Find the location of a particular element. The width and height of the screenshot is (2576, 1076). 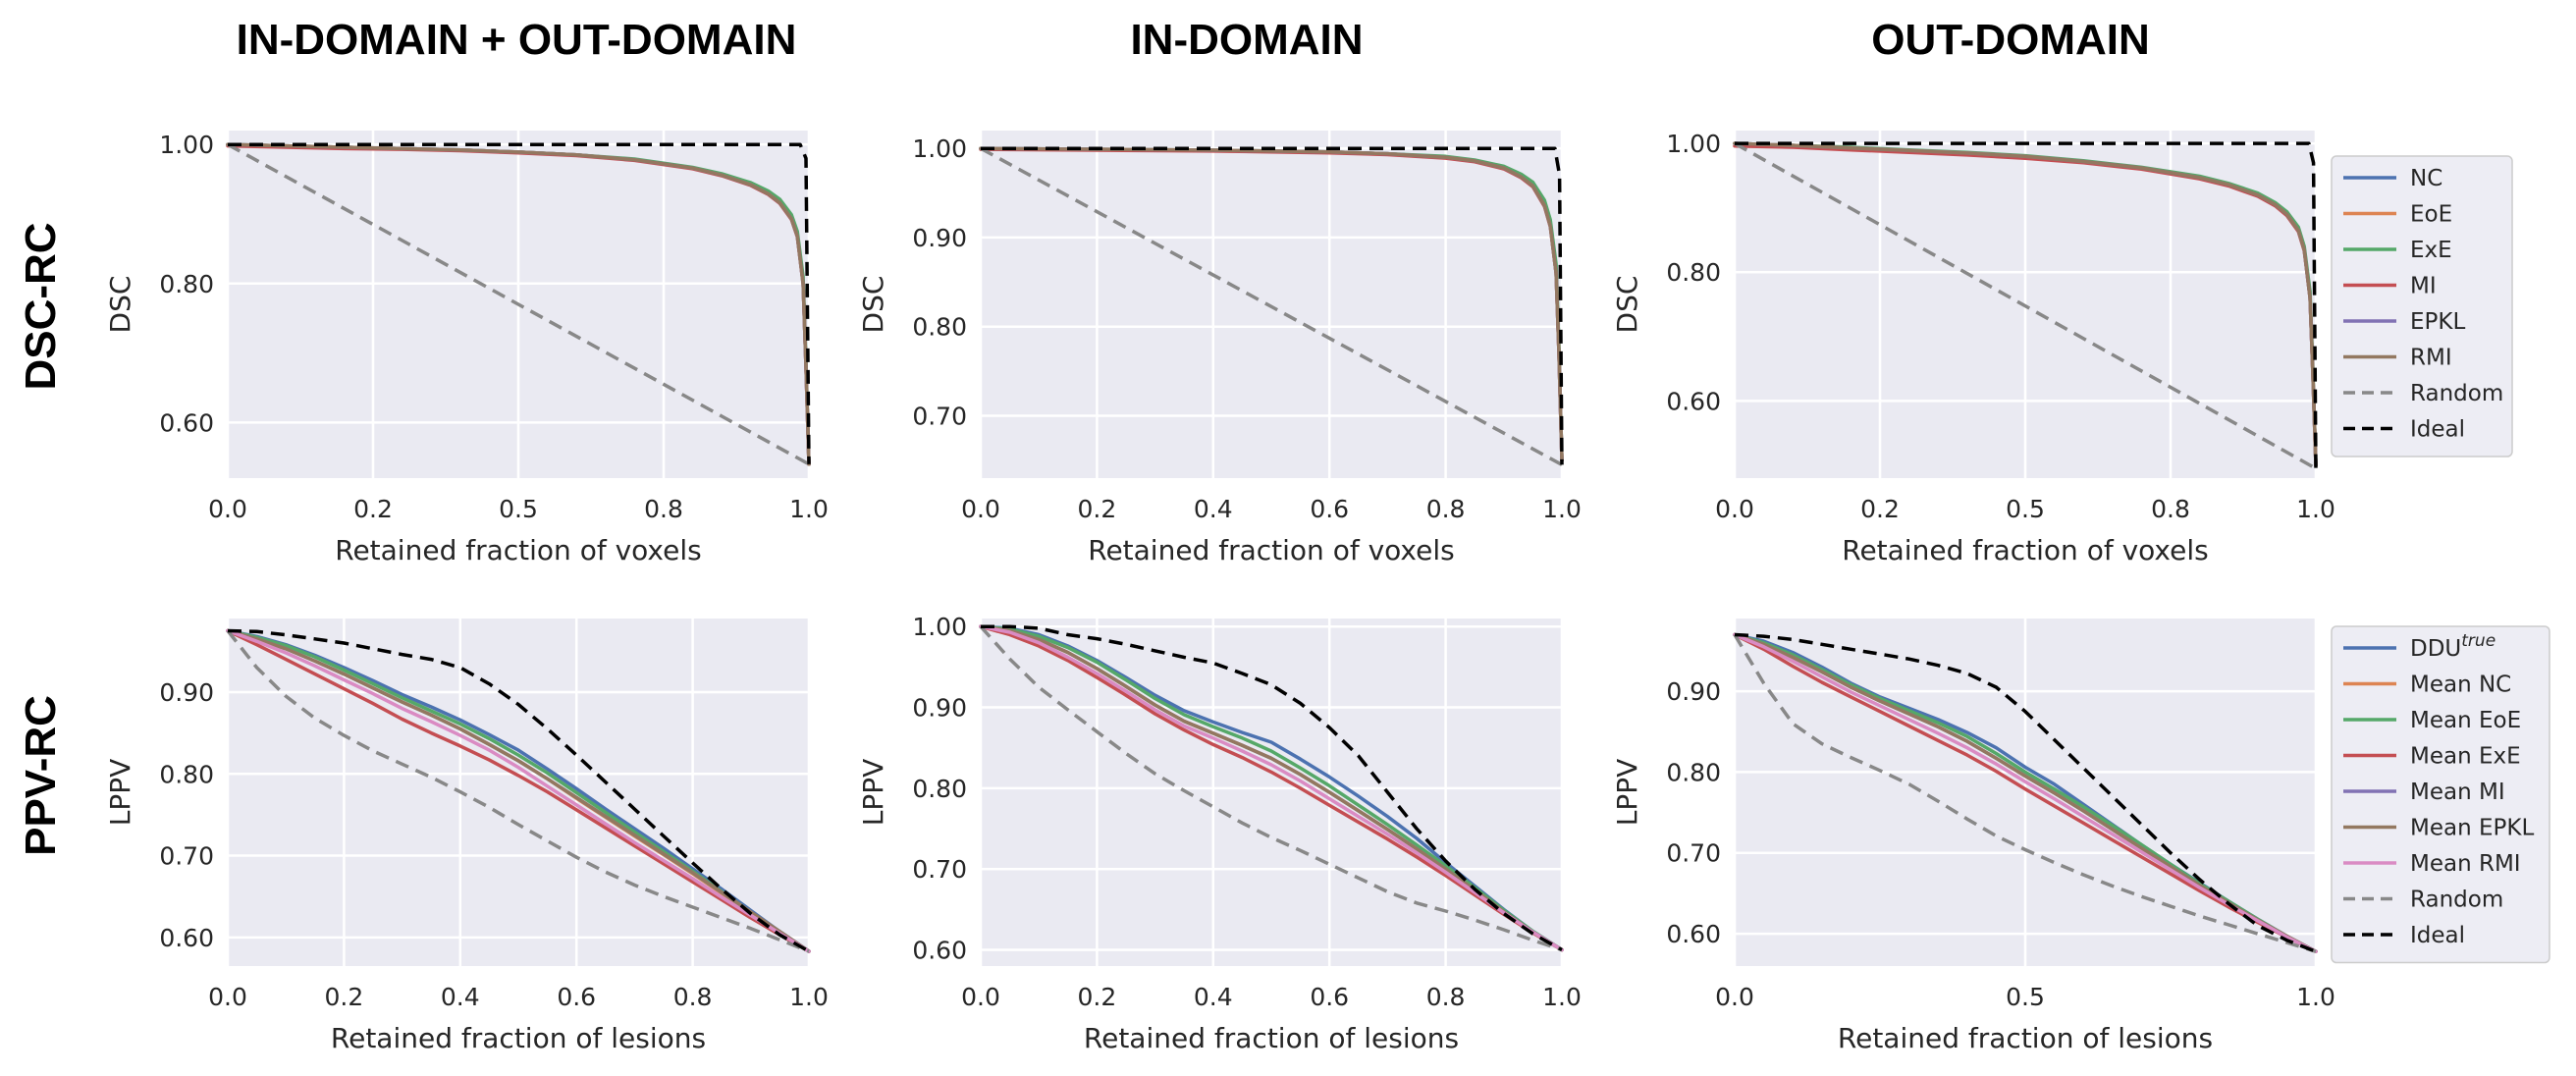

legend-label: Ideal is located at coordinates (2437, 935).